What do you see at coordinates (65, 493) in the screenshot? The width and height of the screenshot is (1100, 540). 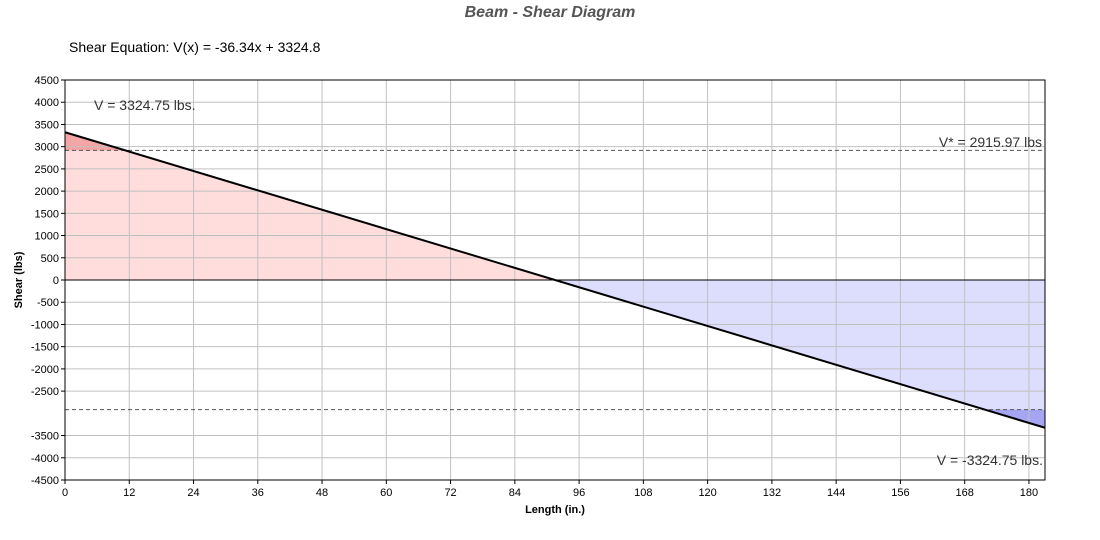 I see `x-tick-label: 0` at bounding box center [65, 493].